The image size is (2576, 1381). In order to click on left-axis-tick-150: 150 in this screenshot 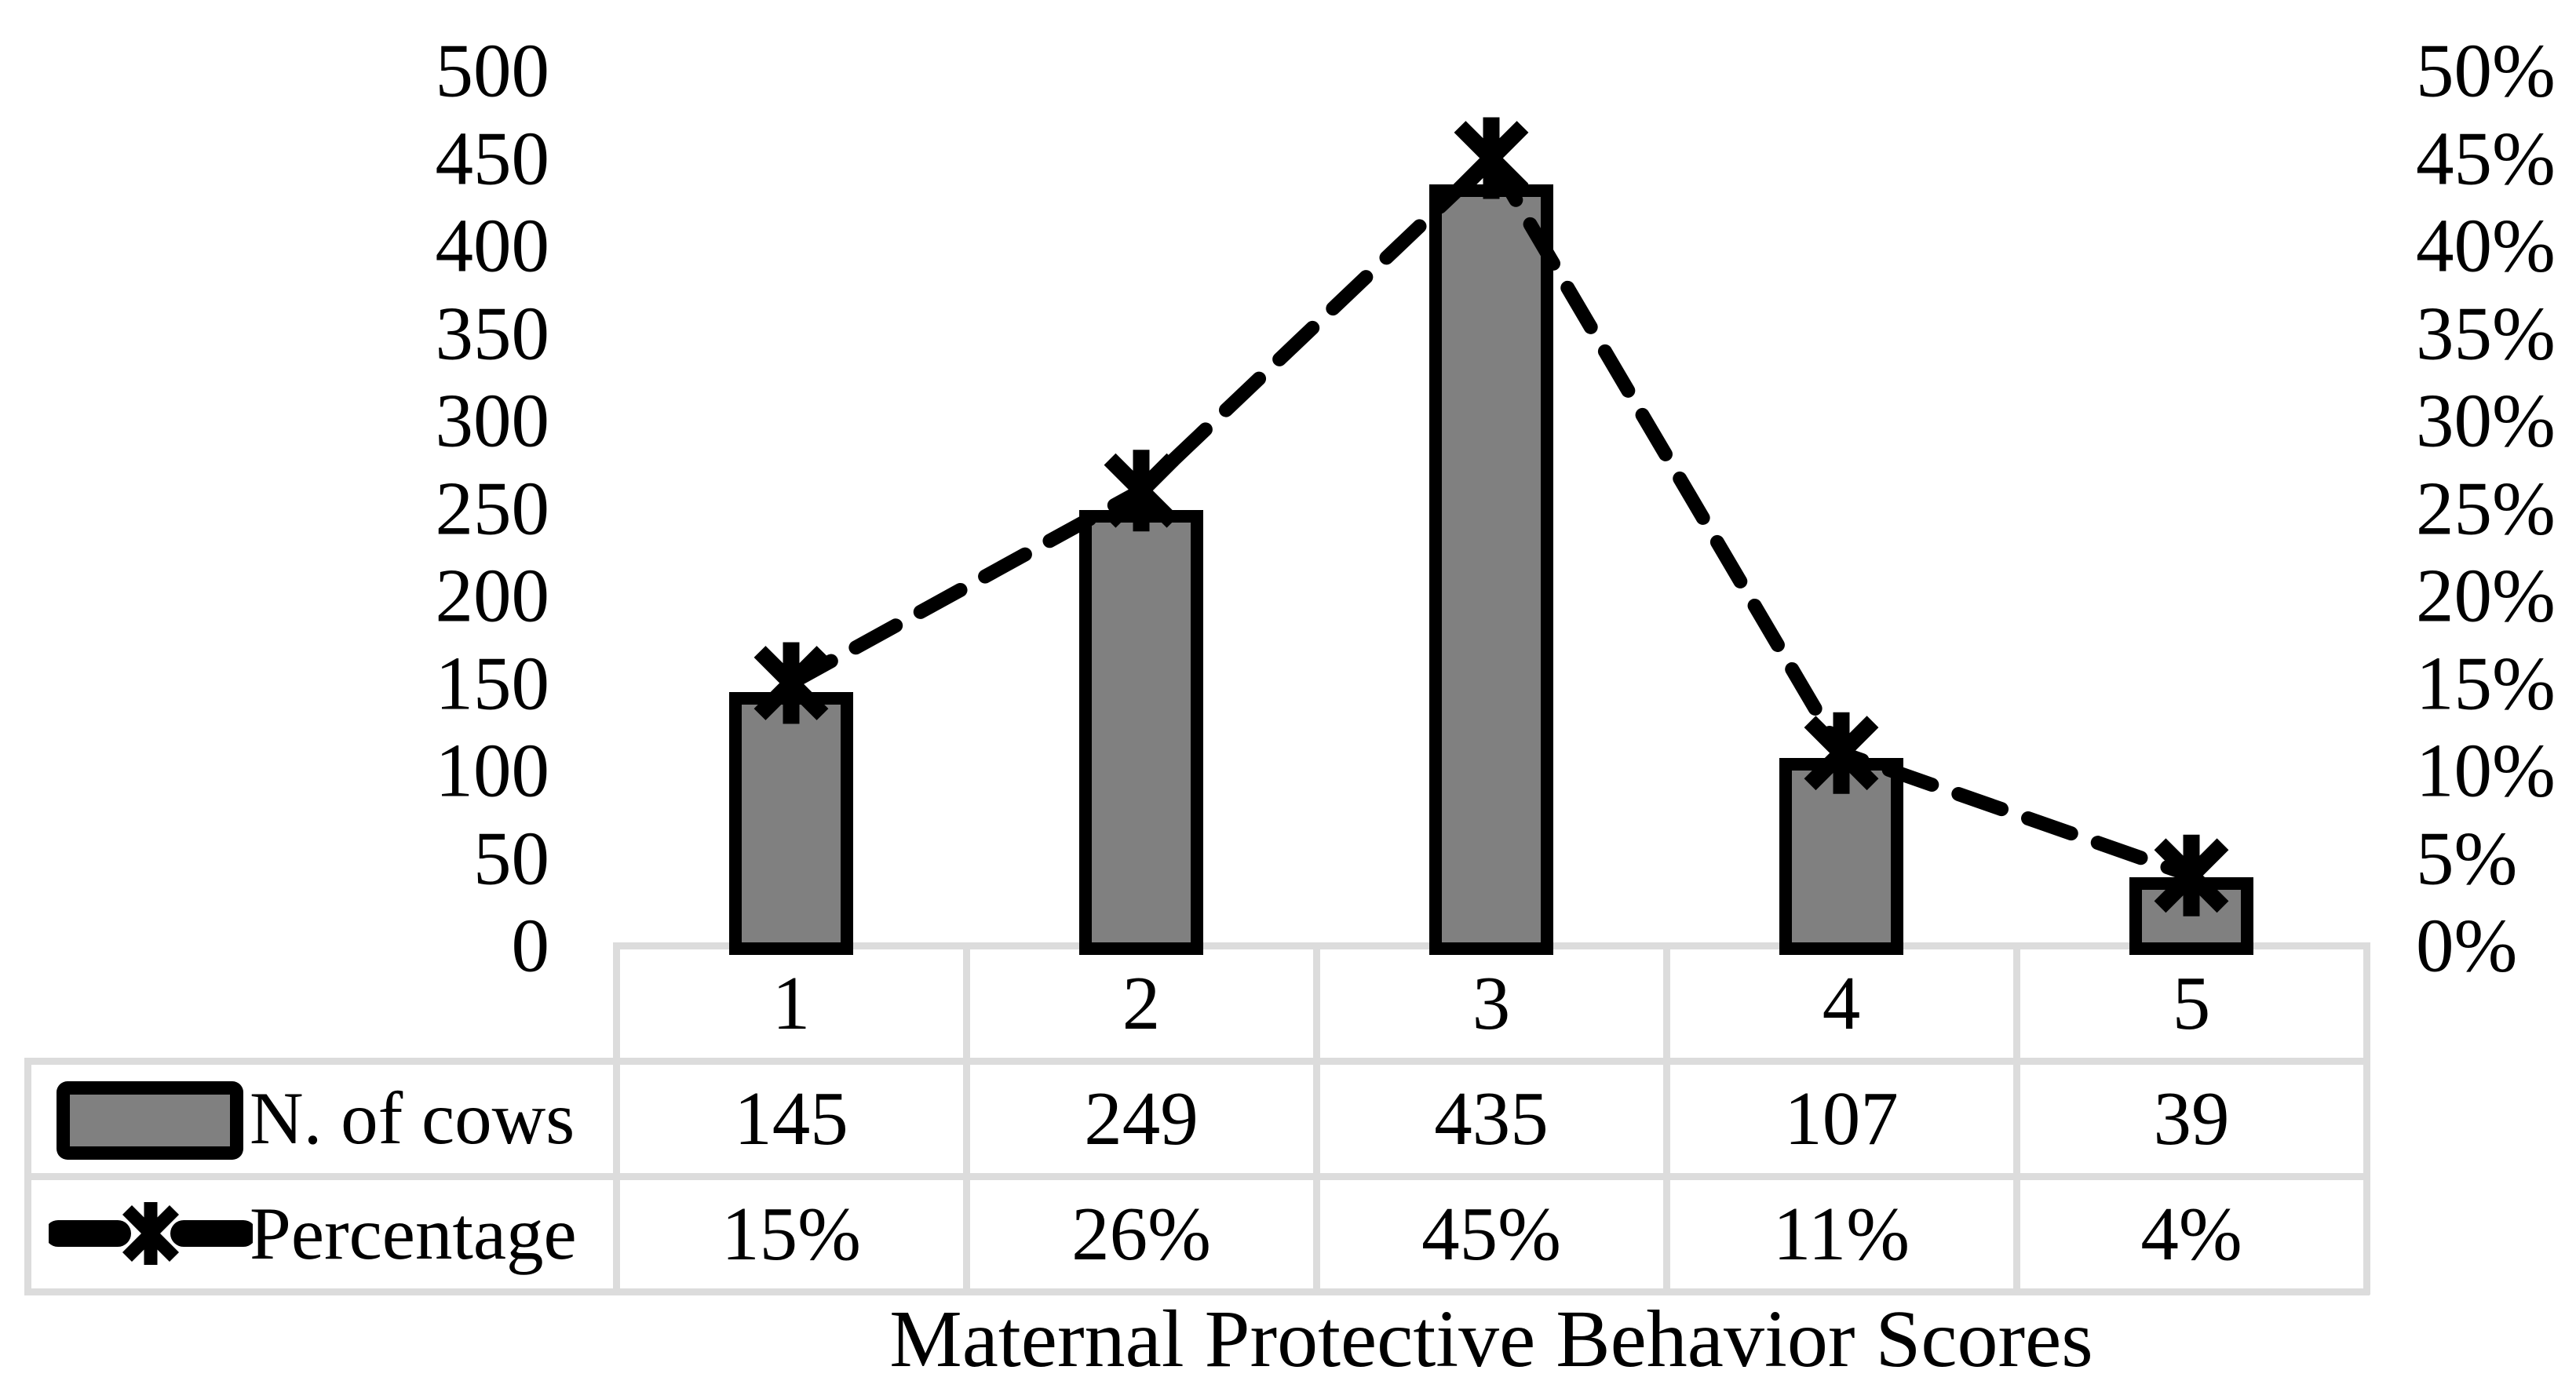, I will do `click(492, 683)`.